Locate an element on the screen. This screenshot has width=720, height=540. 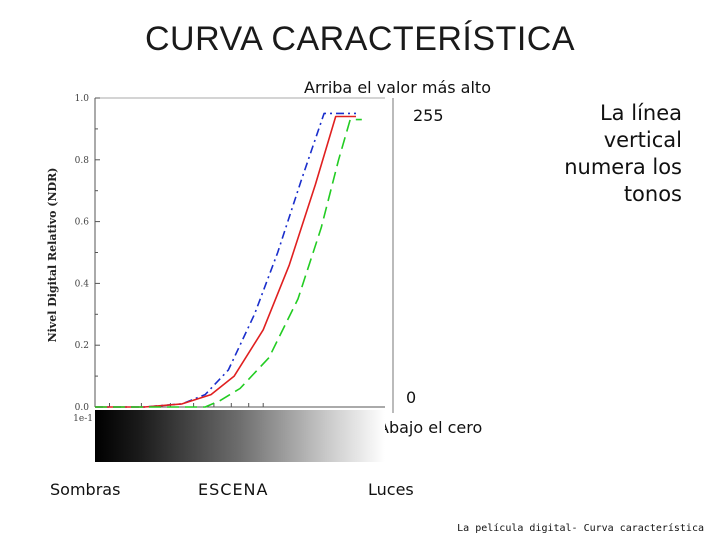
y-tick-label: 0.8 is located at coordinates (82, 161).